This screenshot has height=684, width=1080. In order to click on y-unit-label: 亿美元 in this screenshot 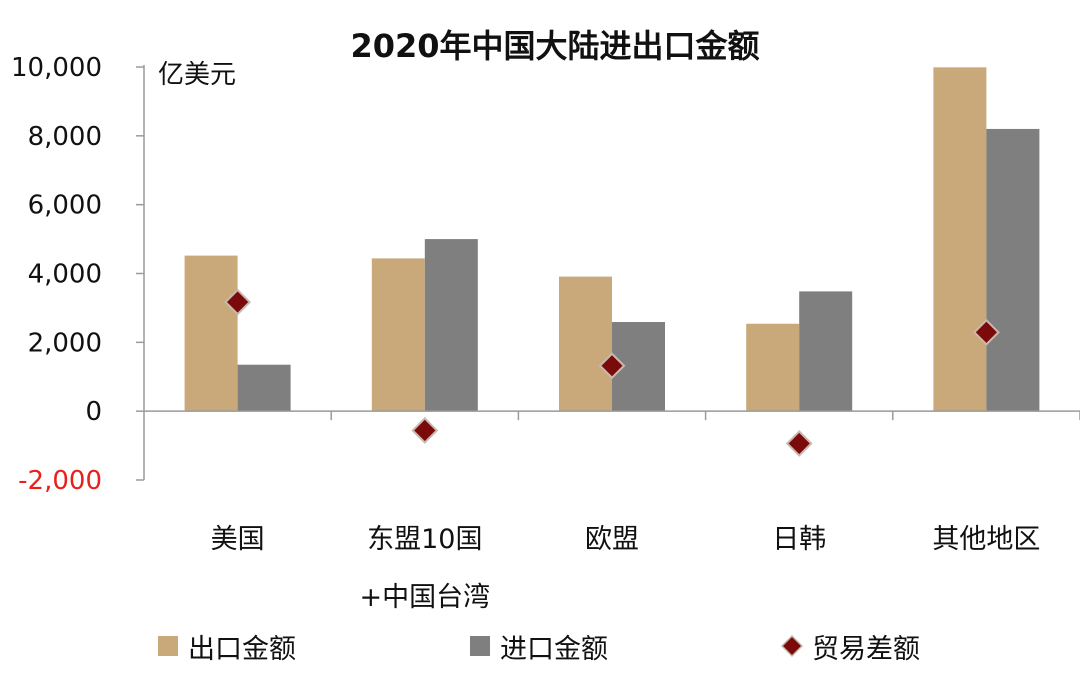, I will do `click(197, 75)`.